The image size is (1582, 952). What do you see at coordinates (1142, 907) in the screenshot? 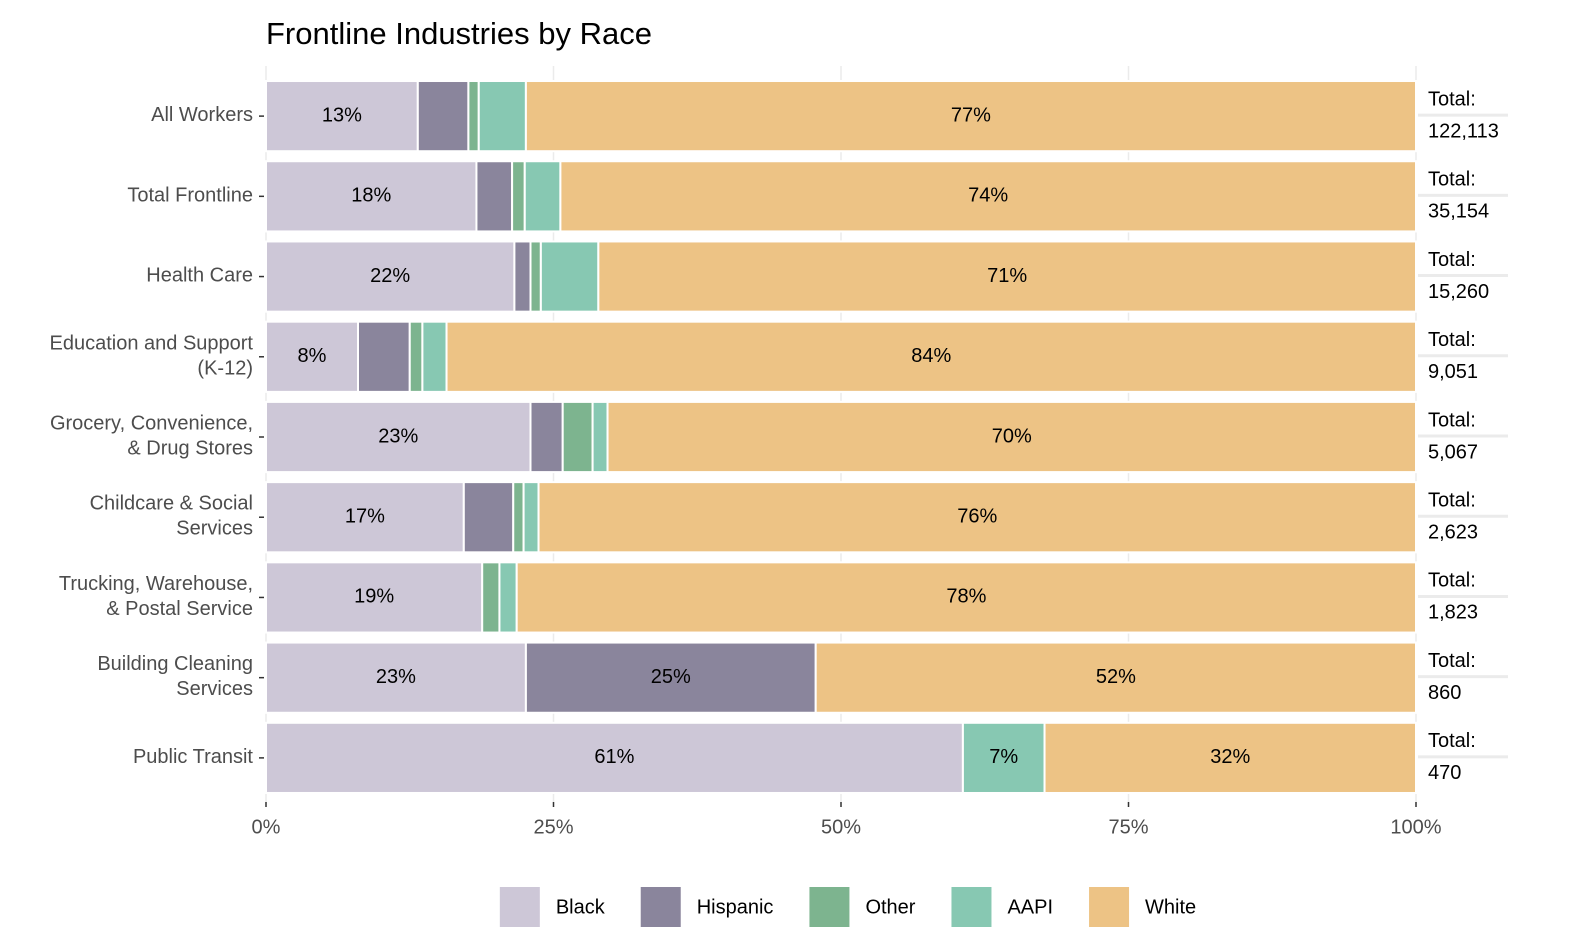
I see `legend-item: White` at bounding box center [1142, 907].